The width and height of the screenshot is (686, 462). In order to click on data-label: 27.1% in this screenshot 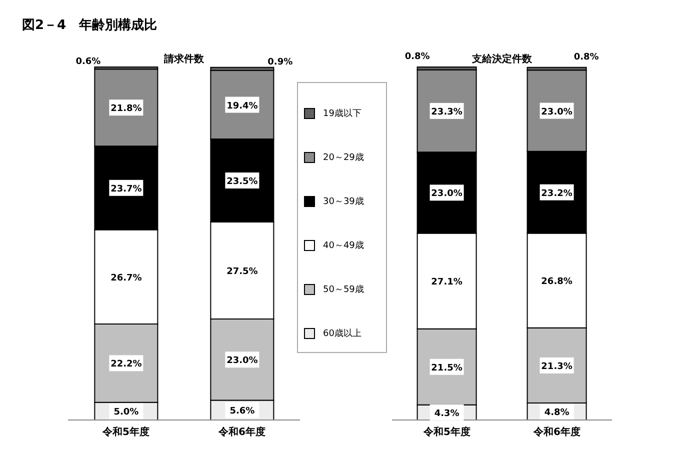, I will do `click(446, 283)`.